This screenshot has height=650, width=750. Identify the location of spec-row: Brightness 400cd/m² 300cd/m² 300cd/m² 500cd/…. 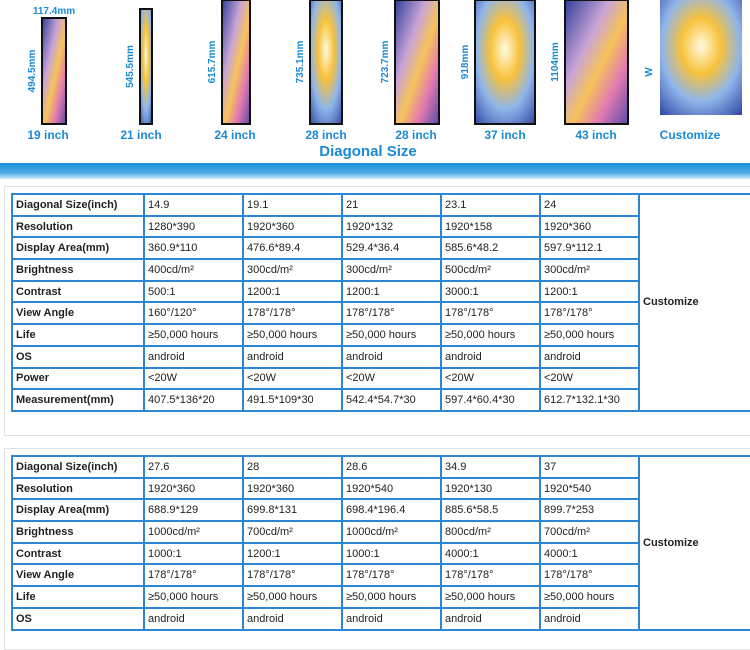
(380, 270).